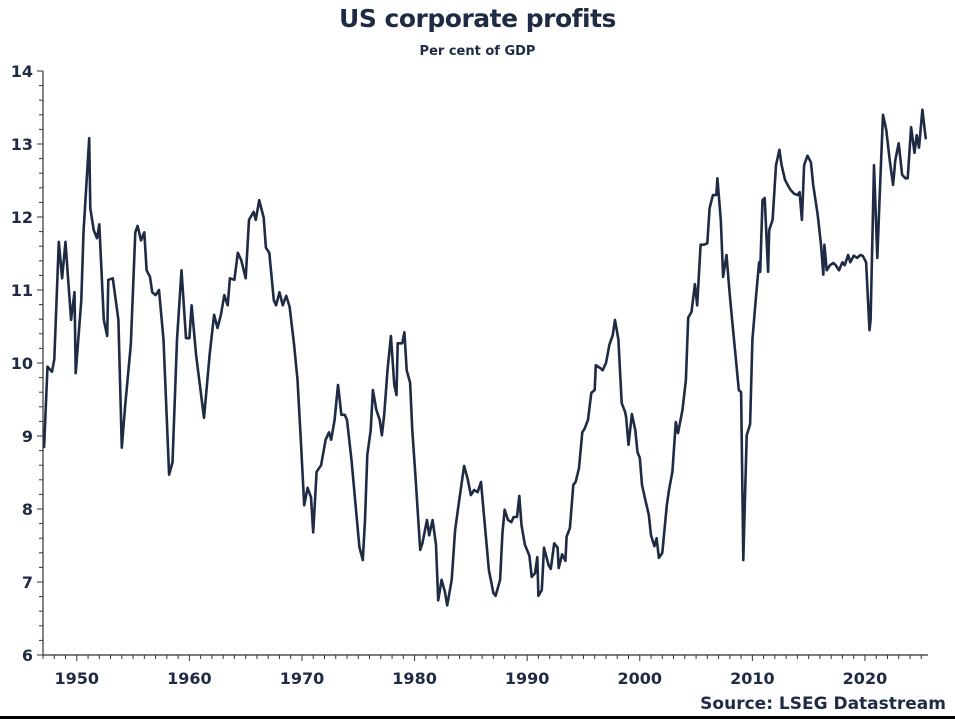 The image size is (955, 719). What do you see at coordinates (22, 217) in the screenshot?
I see `y-tick-label: 12` at bounding box center [22, 217].